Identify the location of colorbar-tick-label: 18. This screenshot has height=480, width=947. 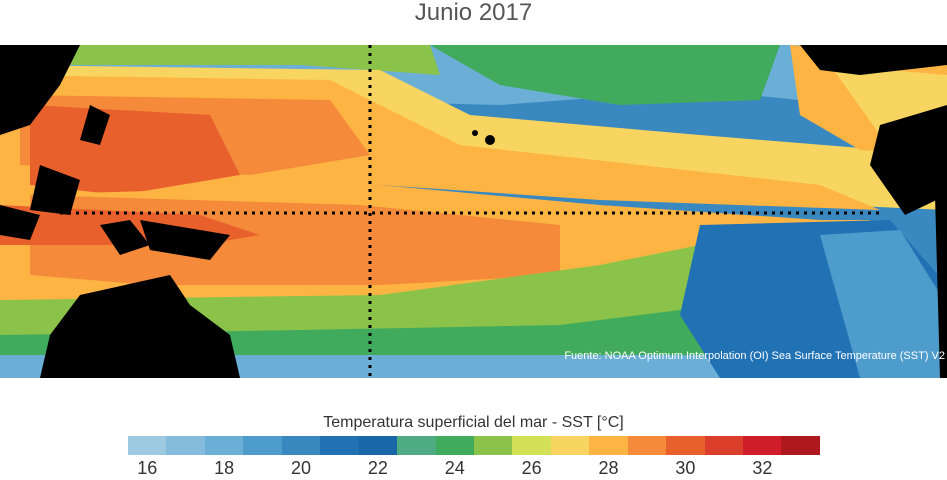
(224, 468).